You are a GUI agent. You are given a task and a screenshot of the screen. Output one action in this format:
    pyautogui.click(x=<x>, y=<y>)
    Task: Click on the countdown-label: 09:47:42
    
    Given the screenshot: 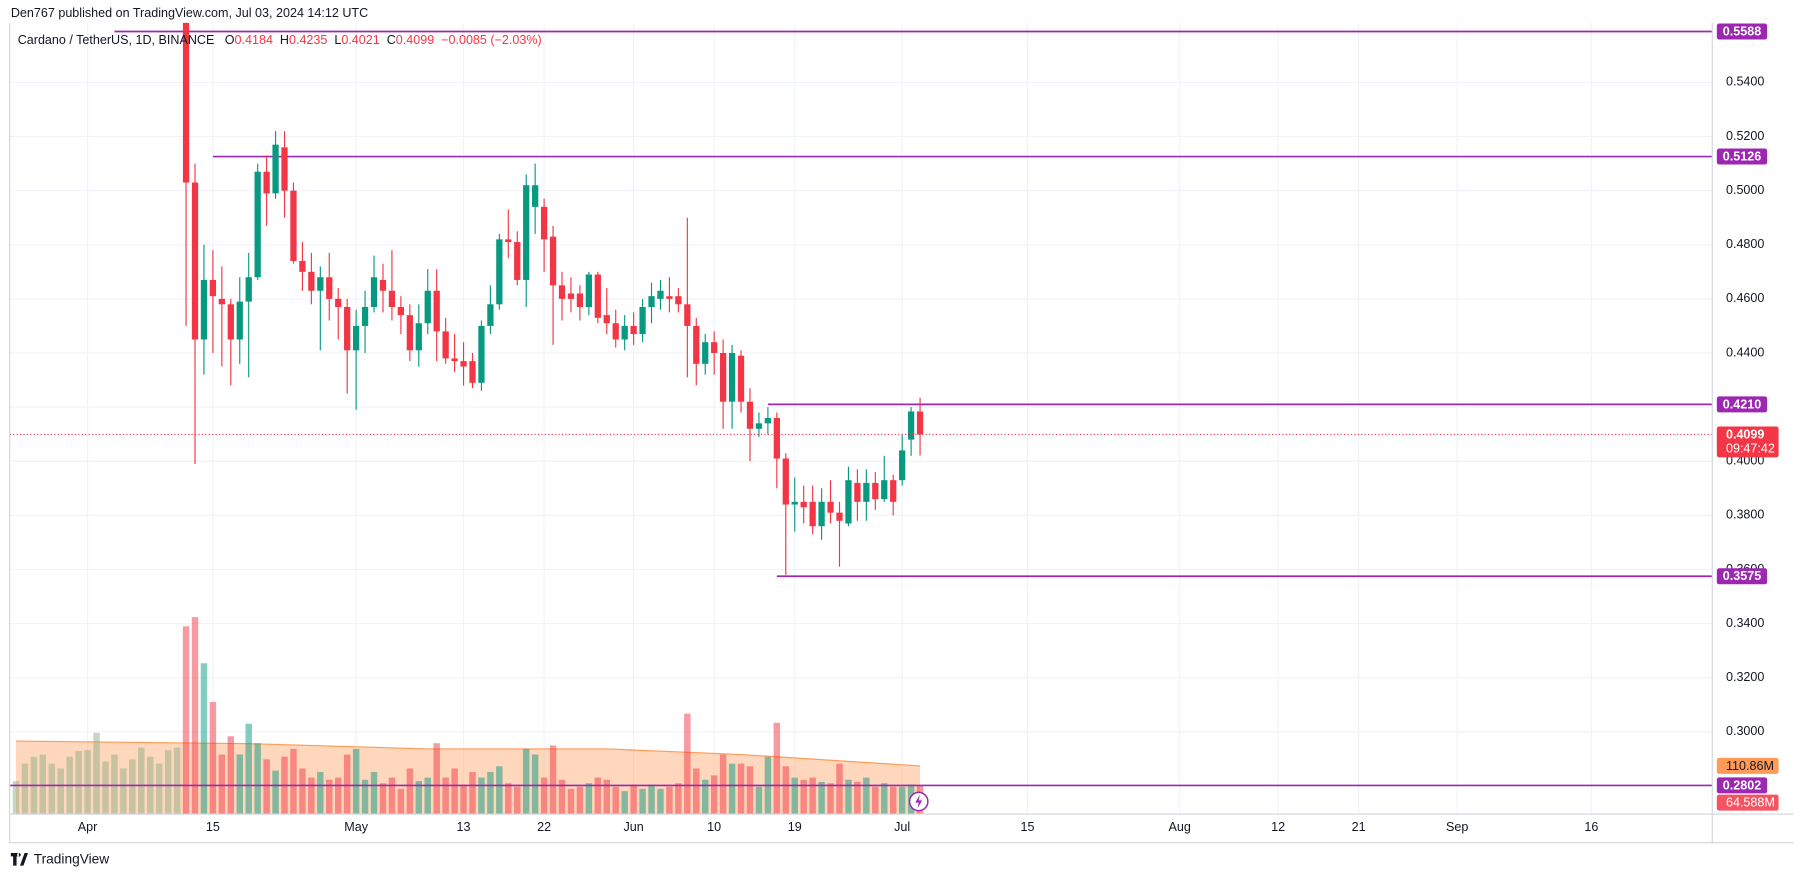 What is the action you would take?
    pyautogui.click(x=1750, y=449)
    